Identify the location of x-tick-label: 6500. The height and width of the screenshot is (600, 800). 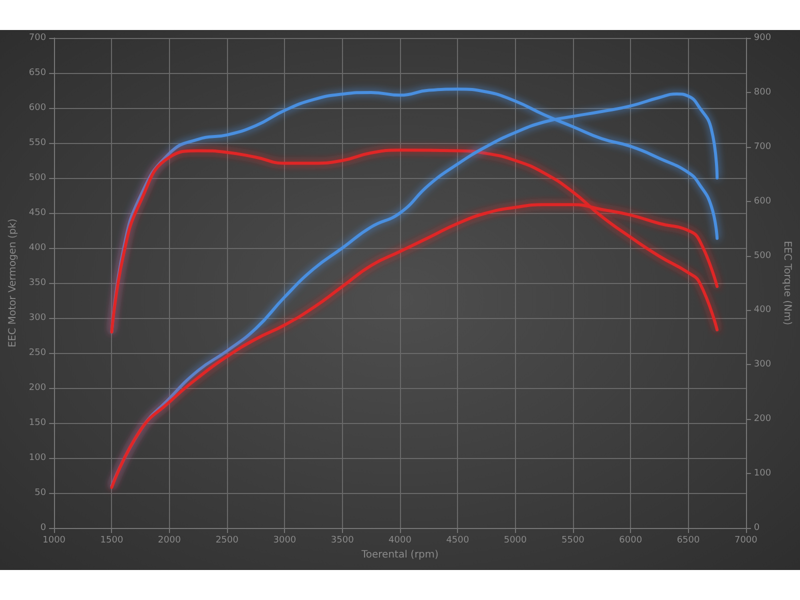
(688, 541).